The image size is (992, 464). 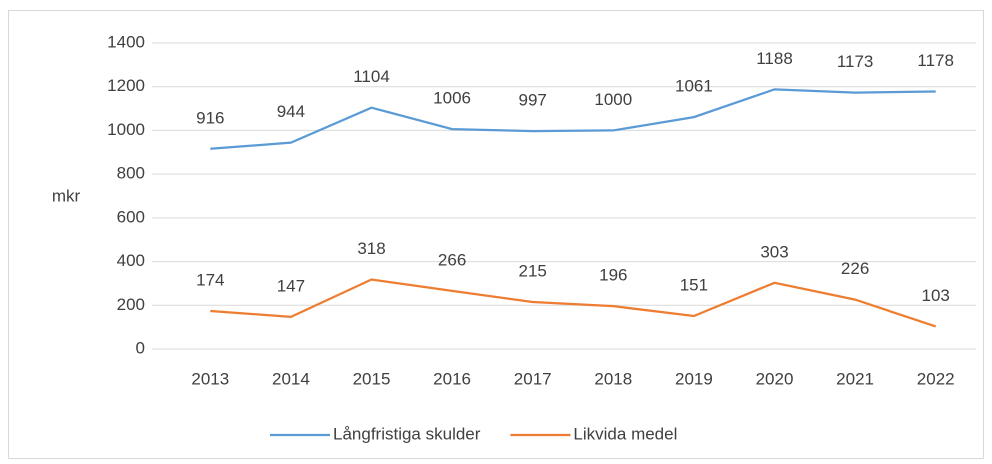 I want to click on y-tick-label: 0, so click(x=140, y=347).